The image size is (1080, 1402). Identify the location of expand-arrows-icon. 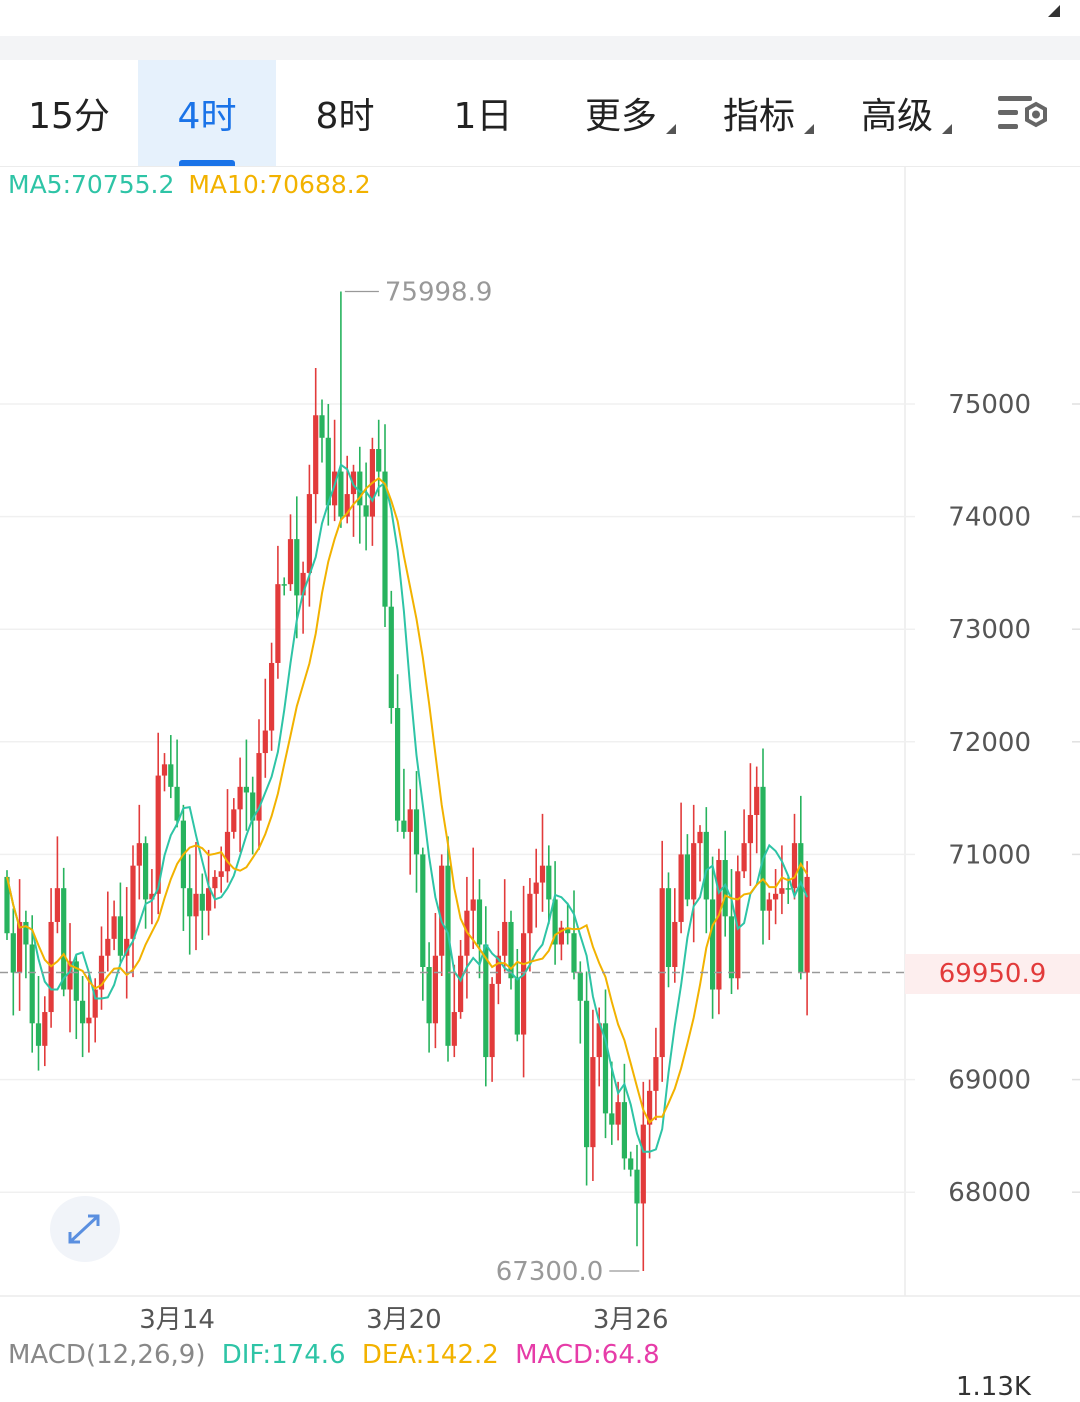
(84, 1229).